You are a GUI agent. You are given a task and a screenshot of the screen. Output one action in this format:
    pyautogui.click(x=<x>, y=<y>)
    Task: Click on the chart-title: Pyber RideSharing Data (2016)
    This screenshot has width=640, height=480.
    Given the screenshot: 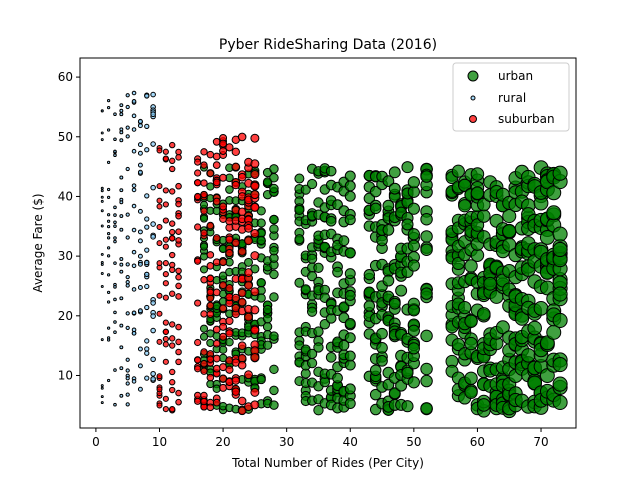 What is the action you would take?
    pyautogui.click(x=328, y=45)
    